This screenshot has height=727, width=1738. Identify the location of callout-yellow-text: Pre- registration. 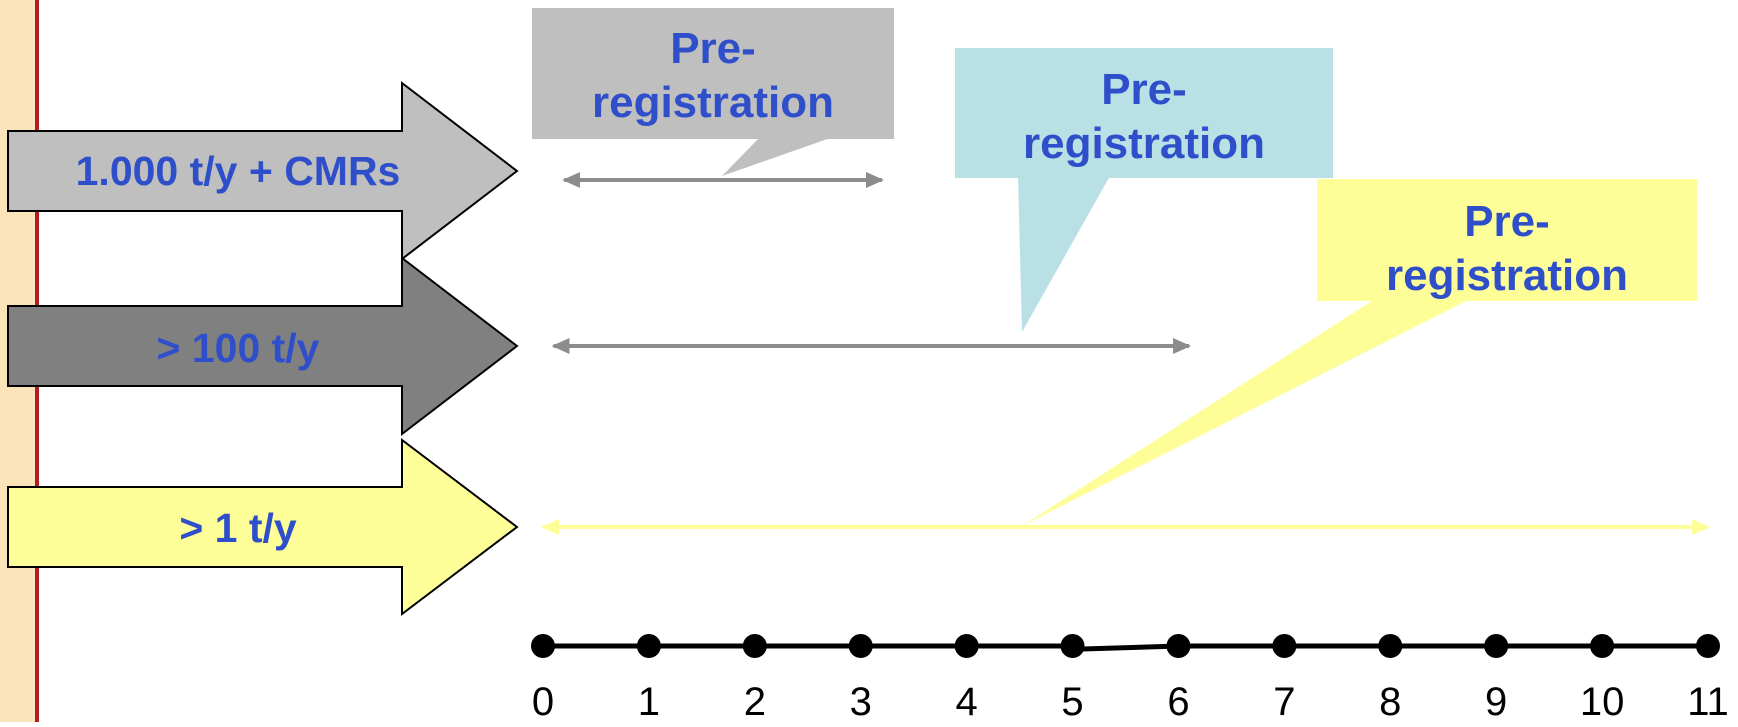
(1507, 249).